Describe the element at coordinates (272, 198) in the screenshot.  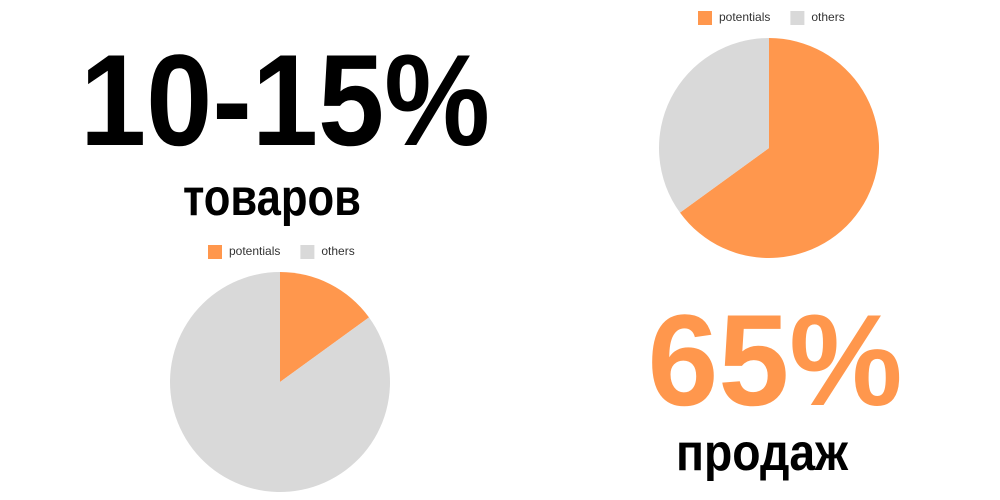
I see `stat-caption: товаров` at that location.